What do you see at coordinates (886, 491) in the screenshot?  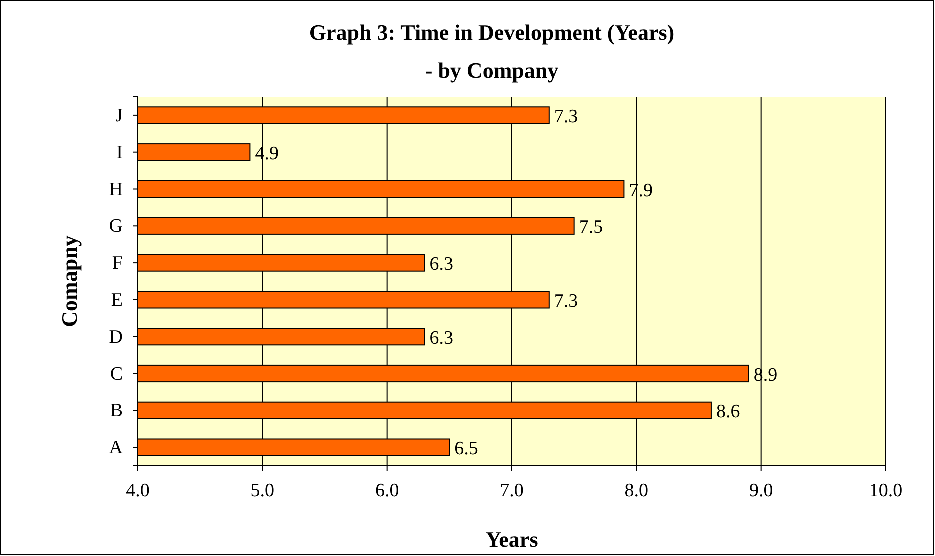 I see `x-tick-label: 10.0` at bounding box center [886, 491].